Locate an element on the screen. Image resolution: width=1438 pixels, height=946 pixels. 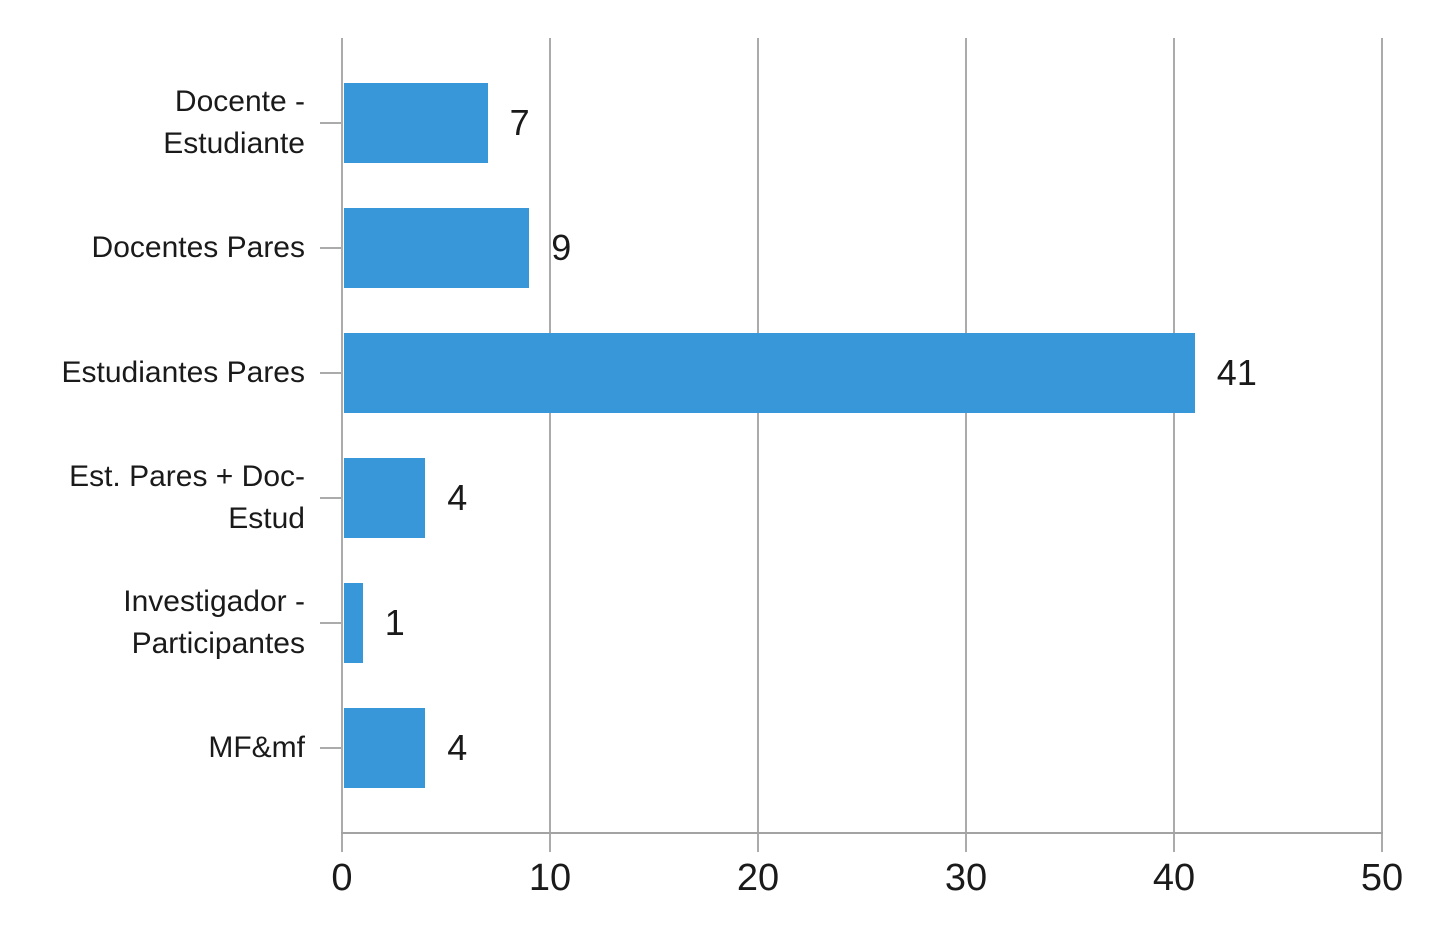
bar-value-label: 7 is located at coordinates (519, 122).